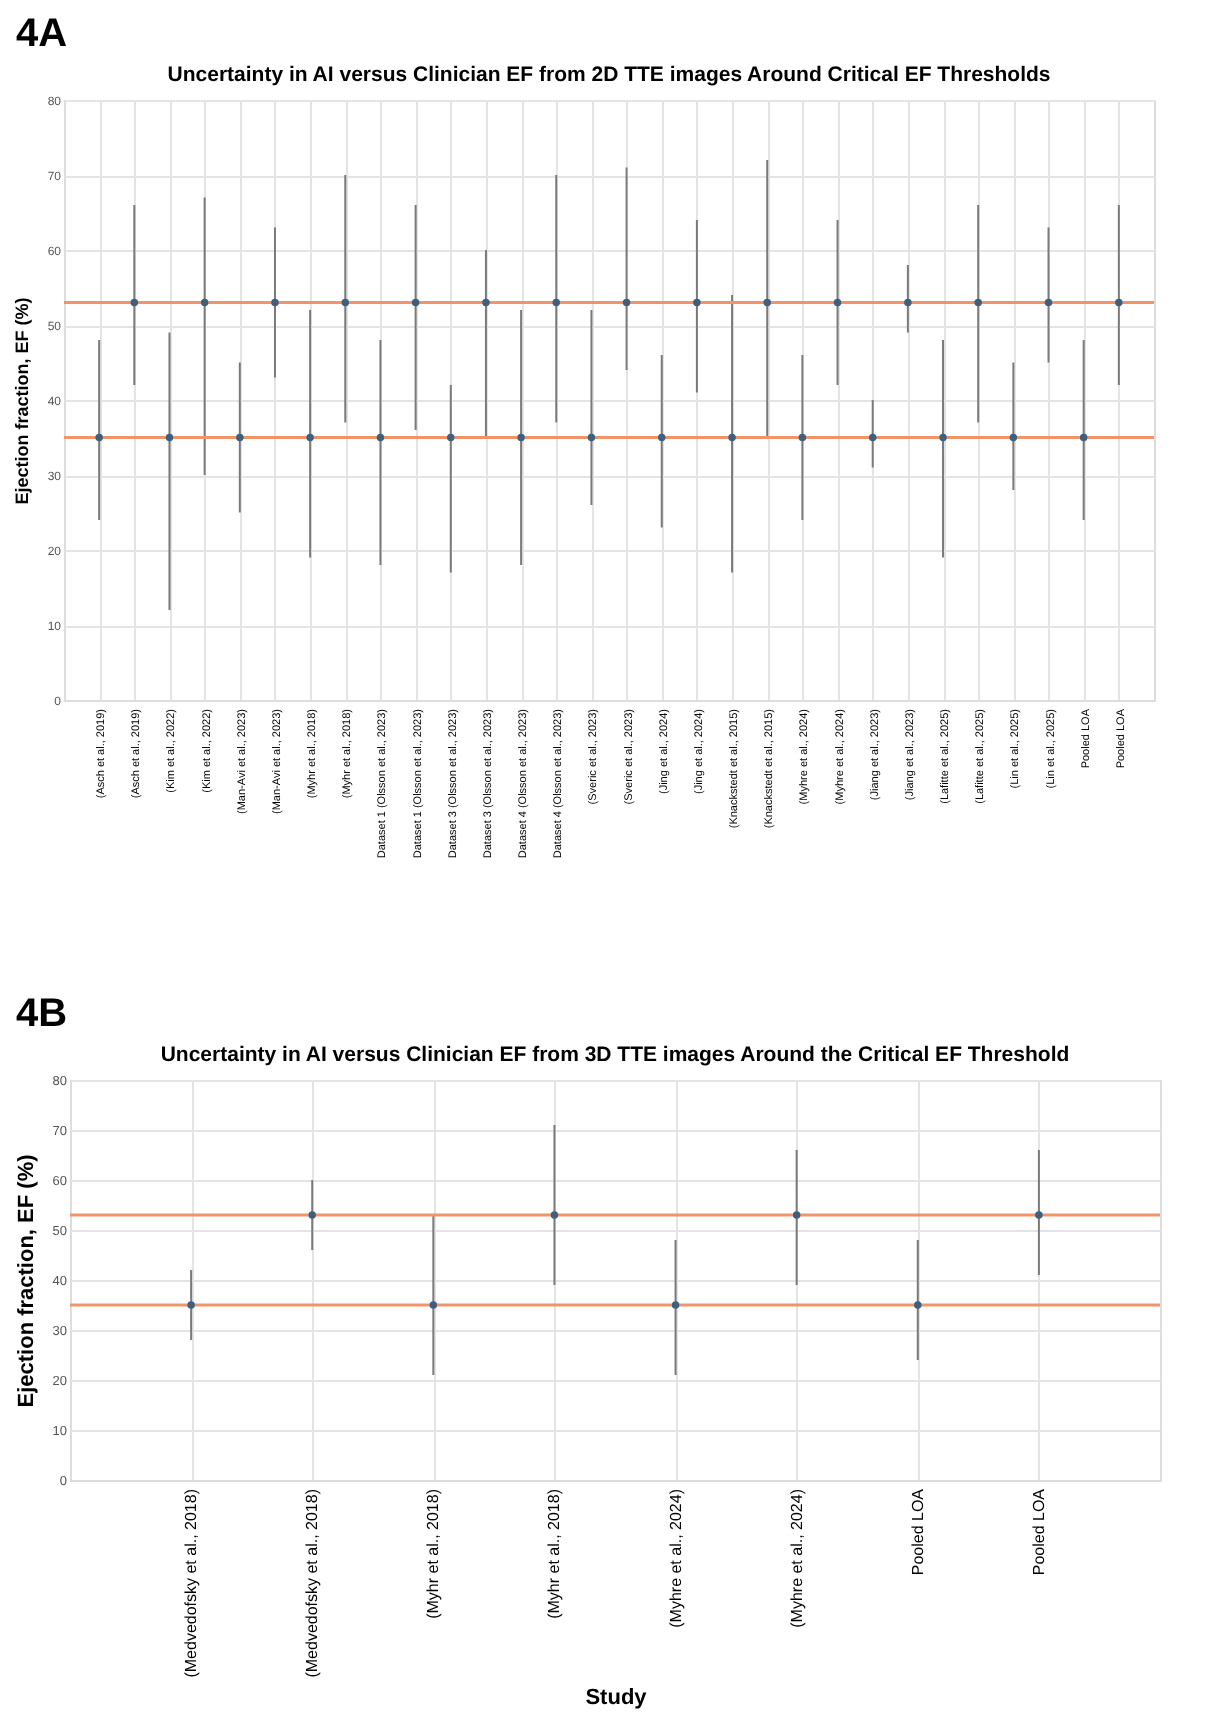 The width and height of the screenshot is (1228, 1730). What do you see at coordinates (42, 35) in the screenshot?
I see `text: 4A` at bounding box center [42, 35].